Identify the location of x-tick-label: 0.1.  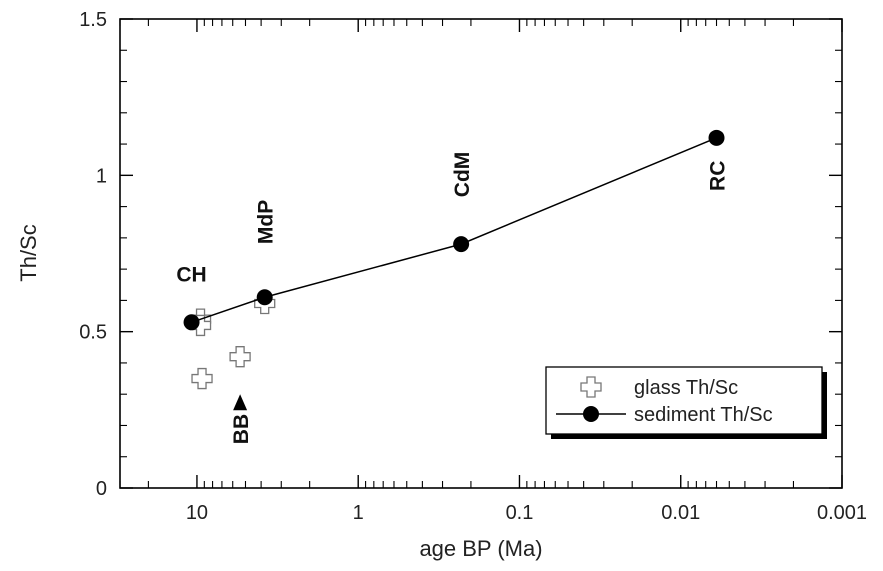
(520, 513).